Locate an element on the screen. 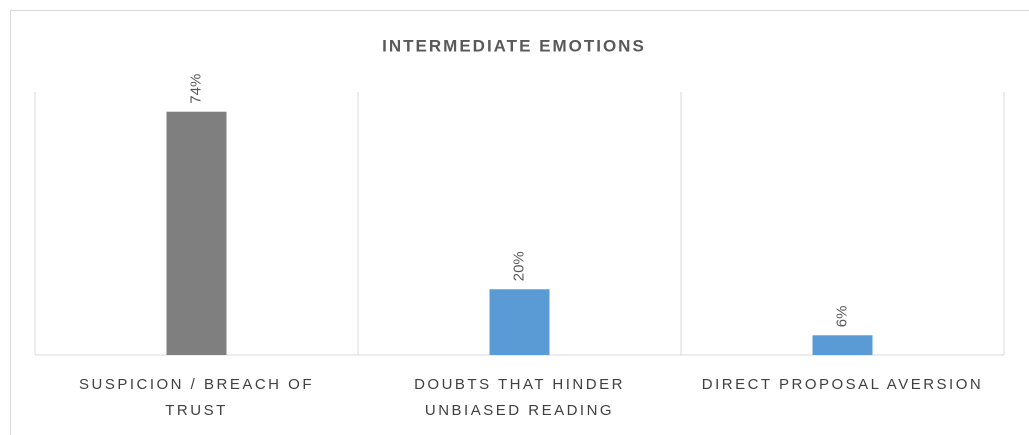  x-tick-label: SUSPICION / BREACH OF TRUST is located at coordinates (196, 397).